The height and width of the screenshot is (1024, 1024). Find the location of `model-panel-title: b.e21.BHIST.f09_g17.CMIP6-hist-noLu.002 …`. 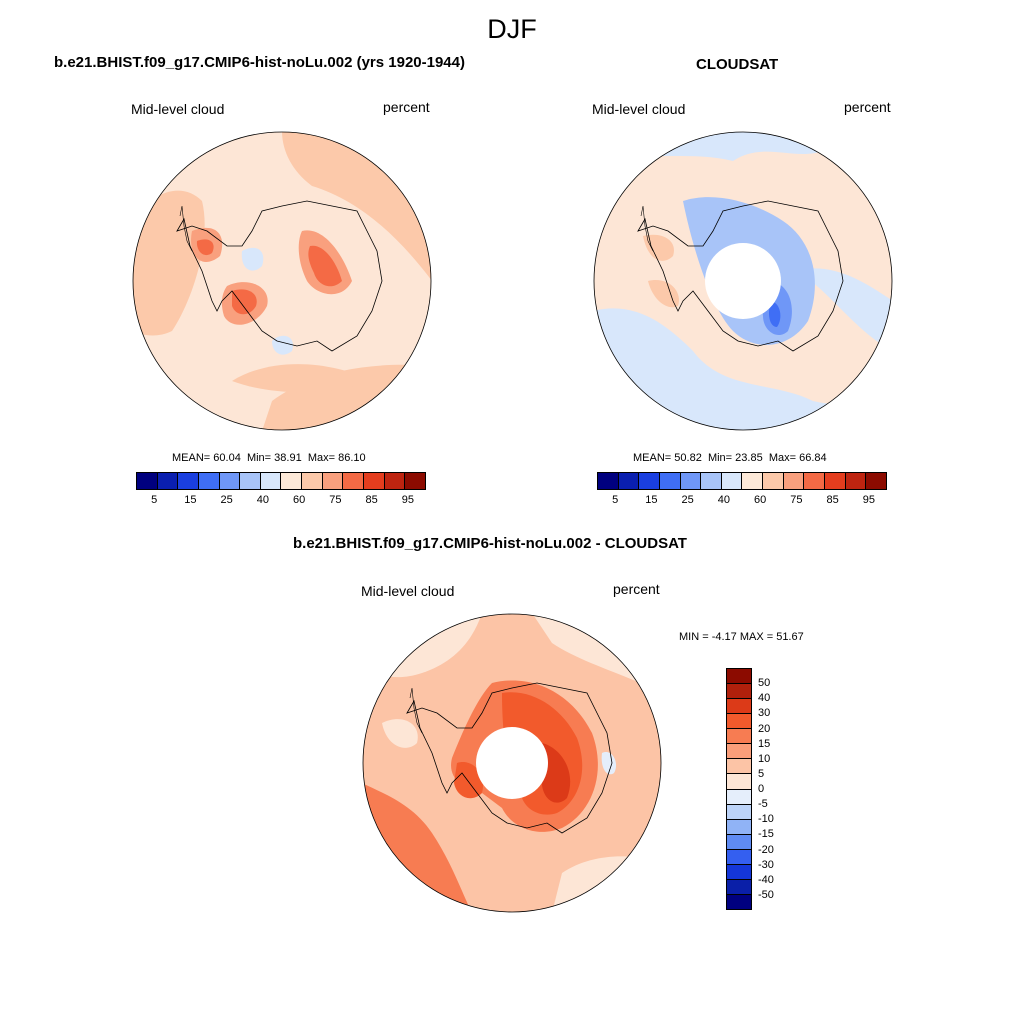

model-panel-title: b.e21.BHIST.f09_g17.CMIP6-hist-noLu.002 … is located at coordinates (259, 62).